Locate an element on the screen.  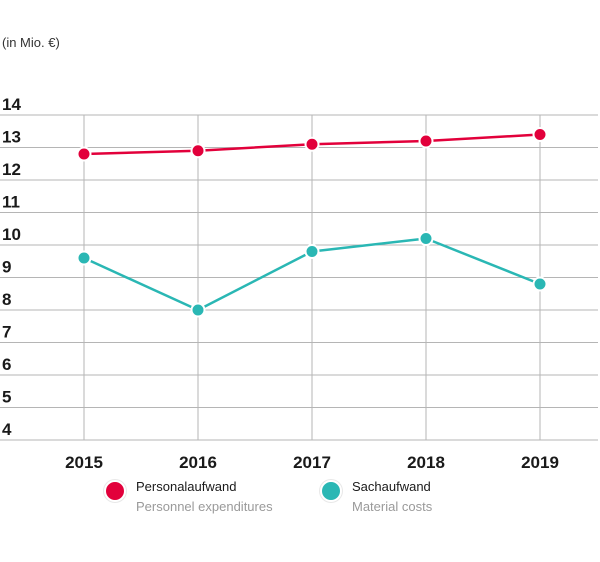
y-tick-label: 14 is located at coordinates (11, 104).